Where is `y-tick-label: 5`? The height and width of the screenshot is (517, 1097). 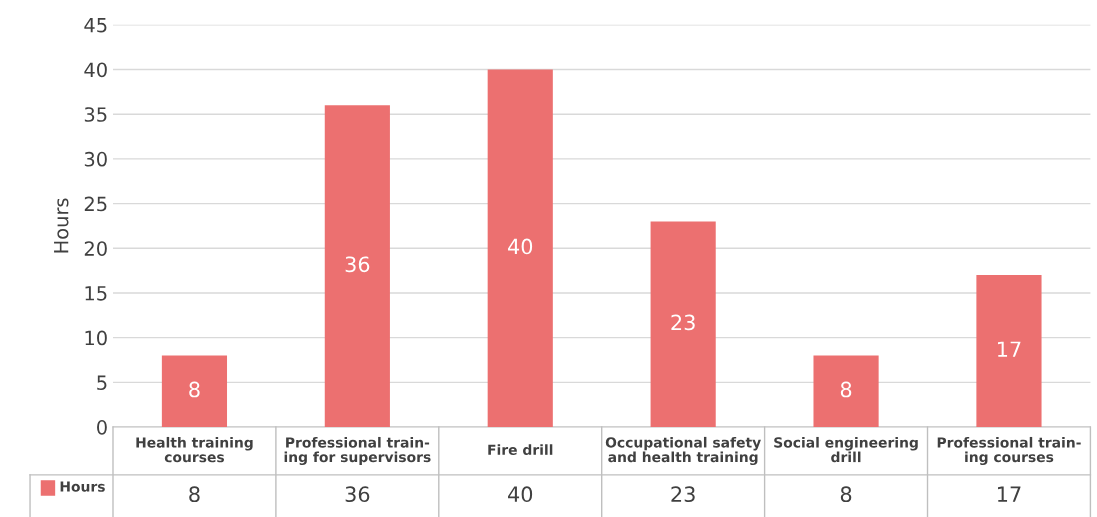
y-tick-label: 5 is located at coordinates (102, 383).